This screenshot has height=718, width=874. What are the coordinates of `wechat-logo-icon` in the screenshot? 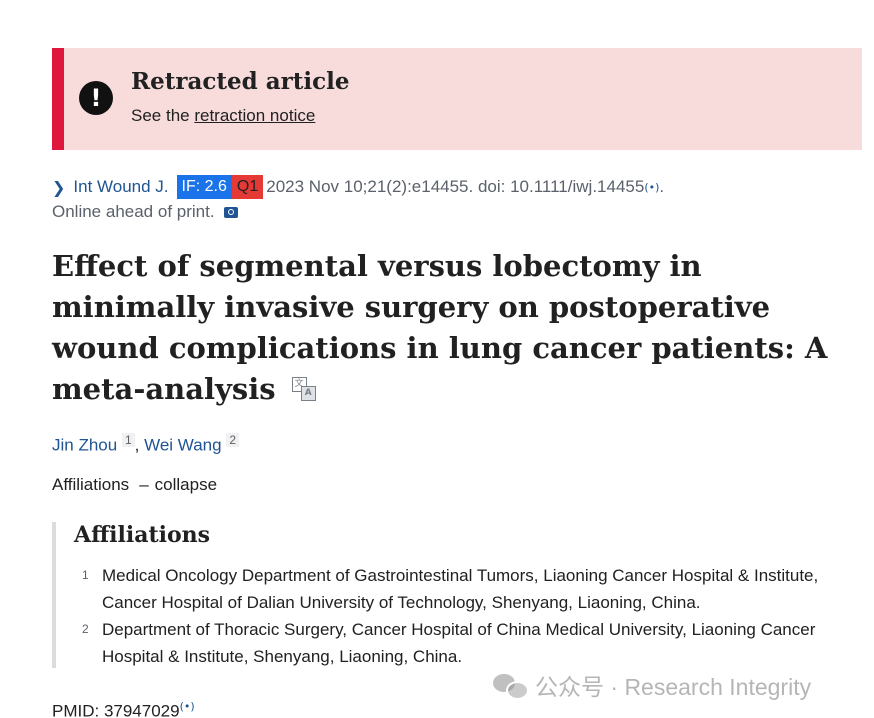 It's located at (511, 686).